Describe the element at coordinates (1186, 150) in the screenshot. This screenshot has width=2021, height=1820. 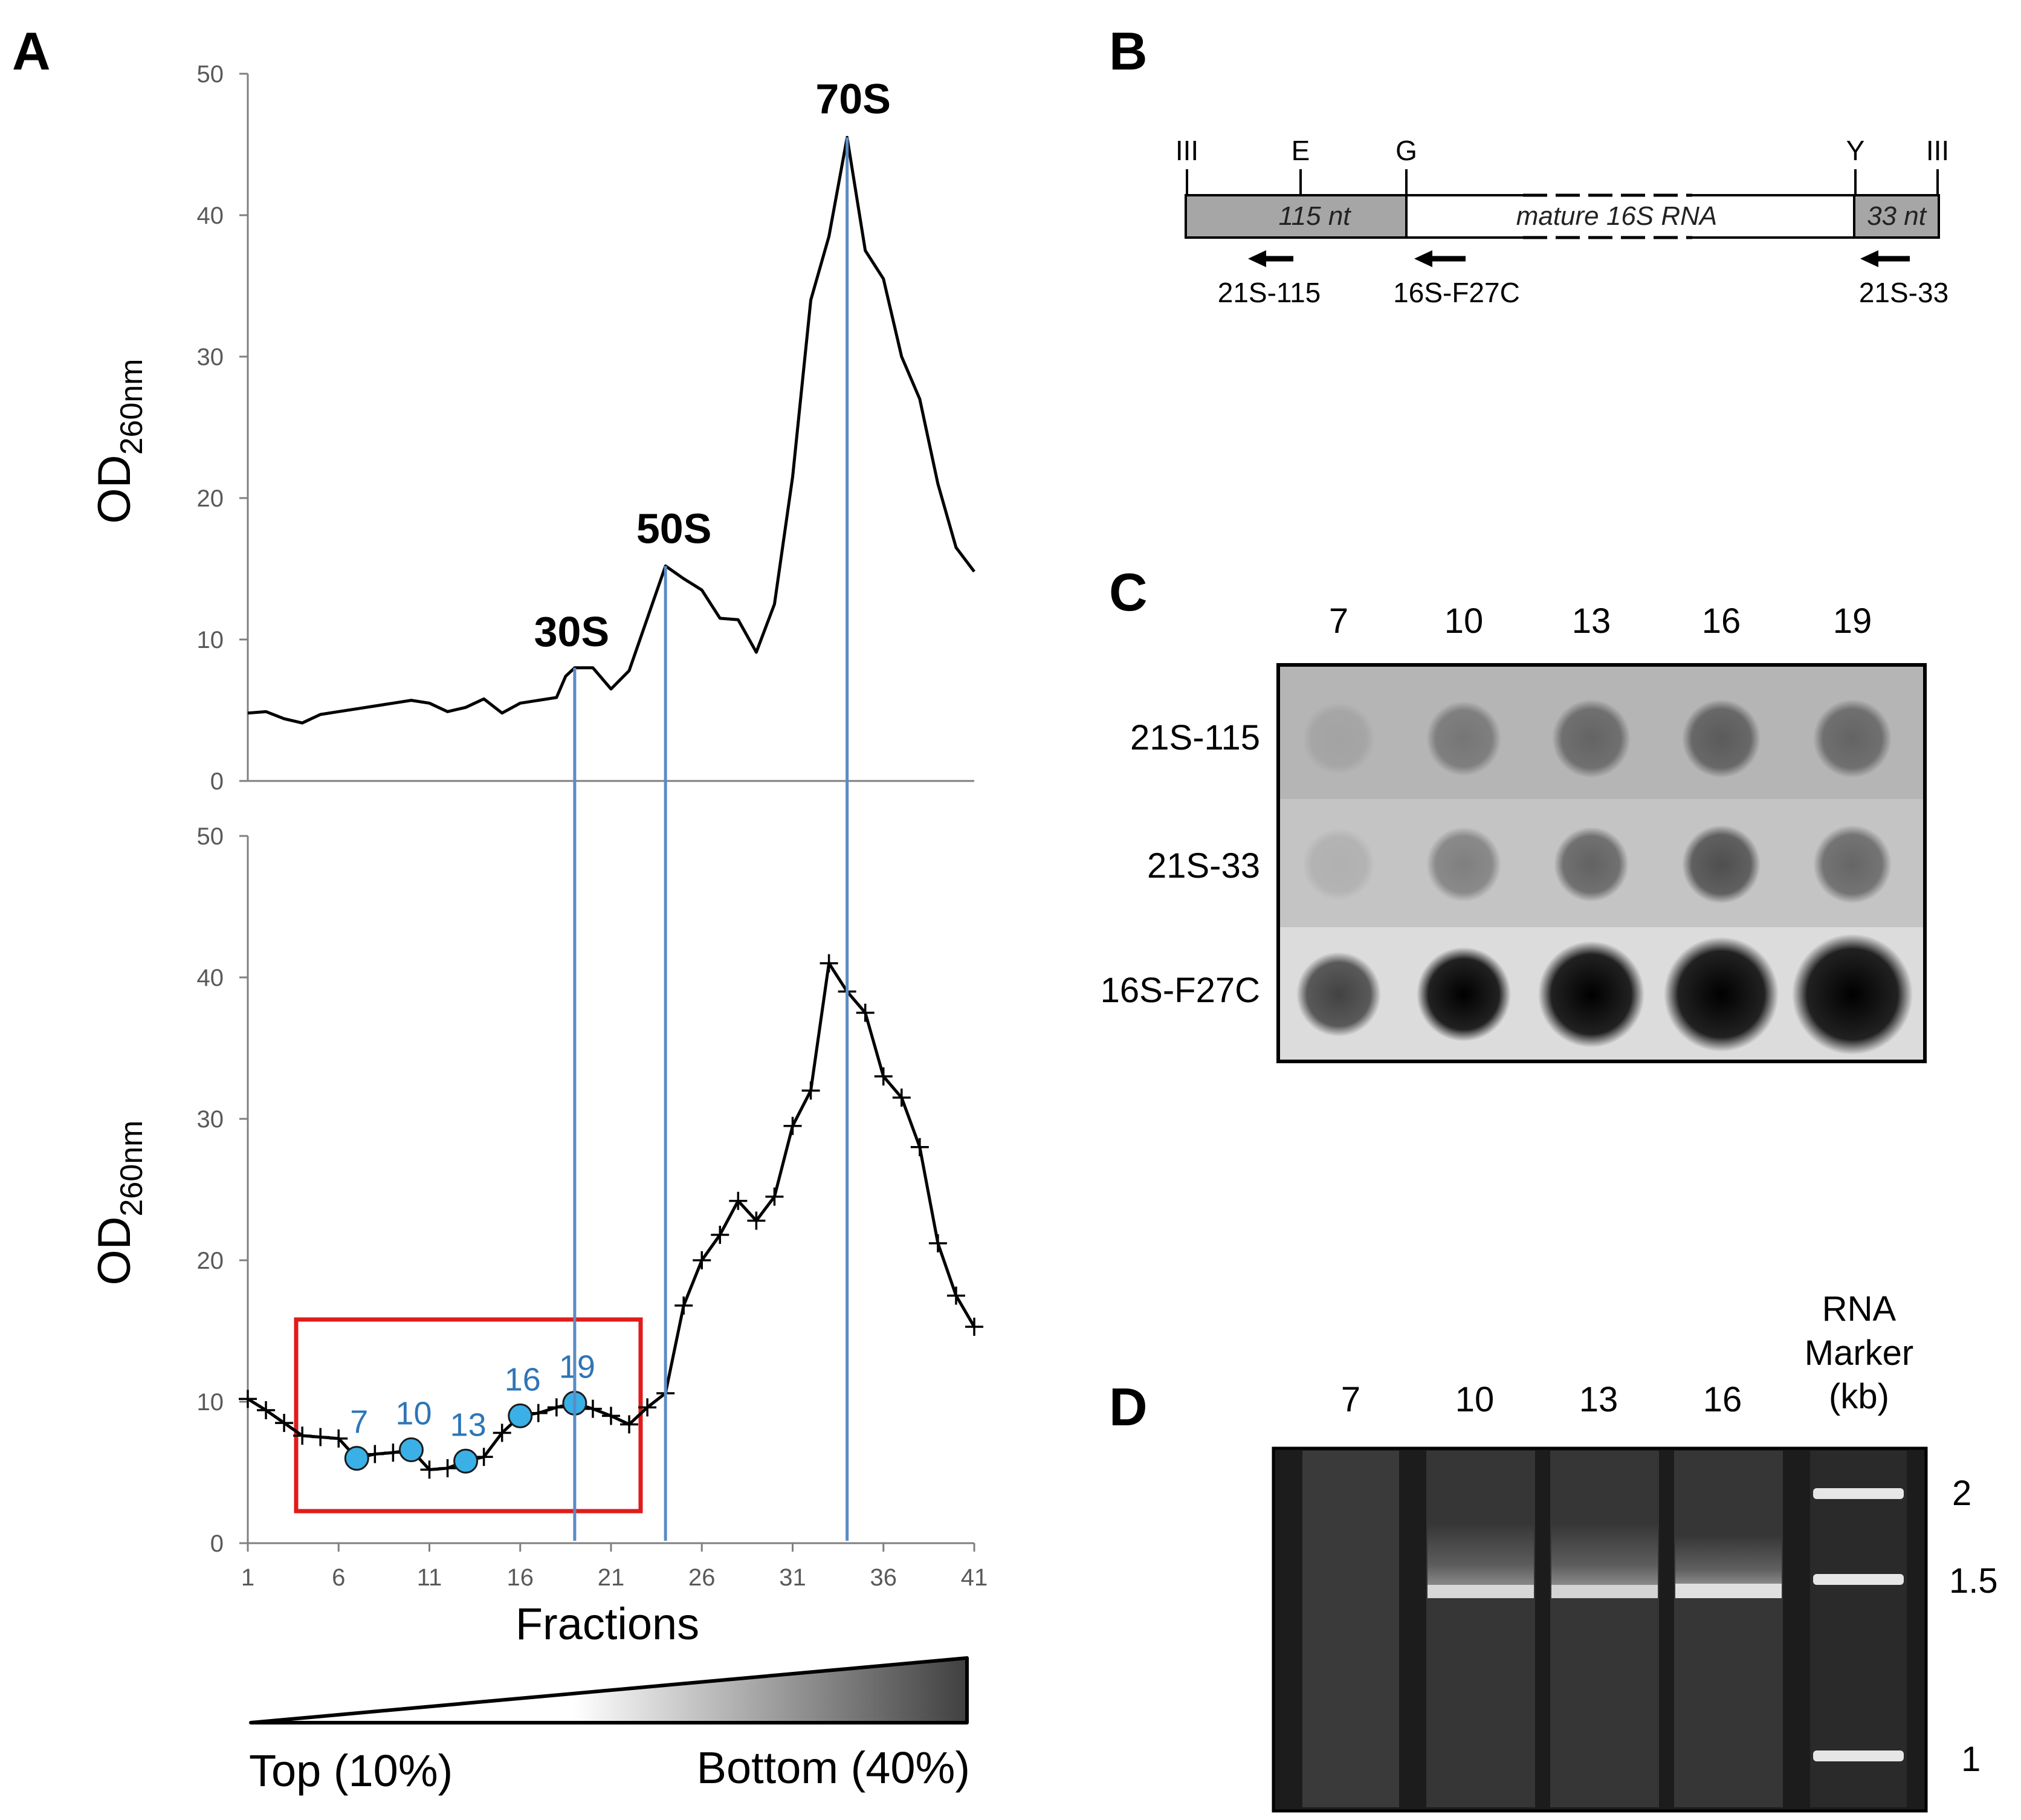
I see `site-III-left: III` at that location.